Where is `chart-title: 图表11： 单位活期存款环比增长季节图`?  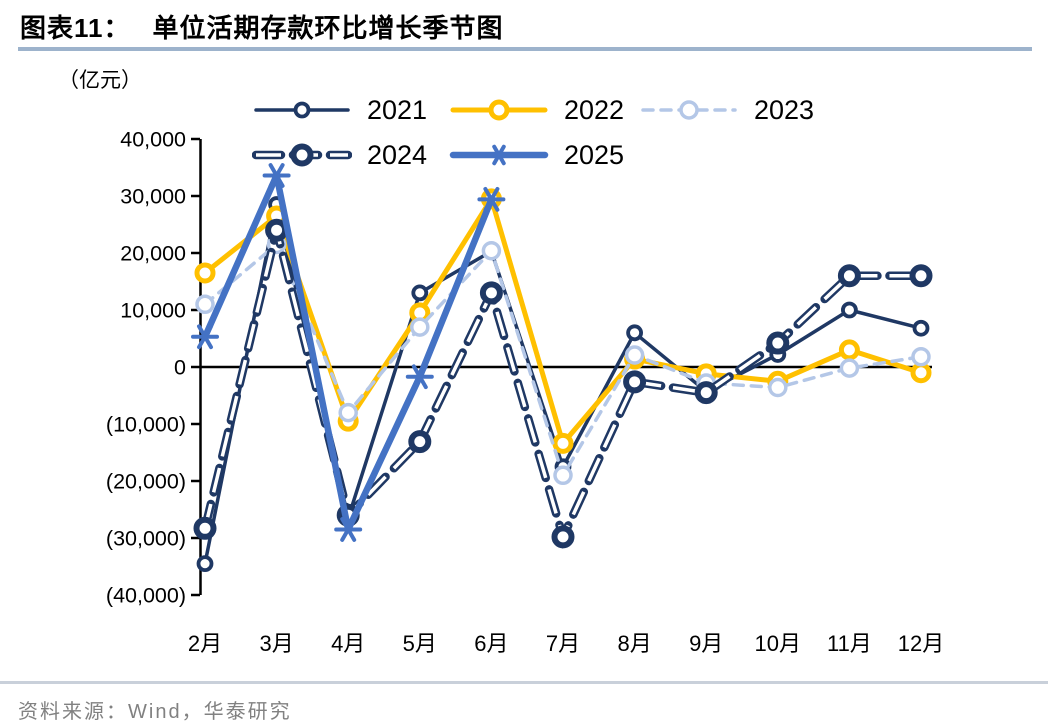
chart-title: 图表11： 单位活期存款环比增长季节图 is located at coordinates (262, 26).